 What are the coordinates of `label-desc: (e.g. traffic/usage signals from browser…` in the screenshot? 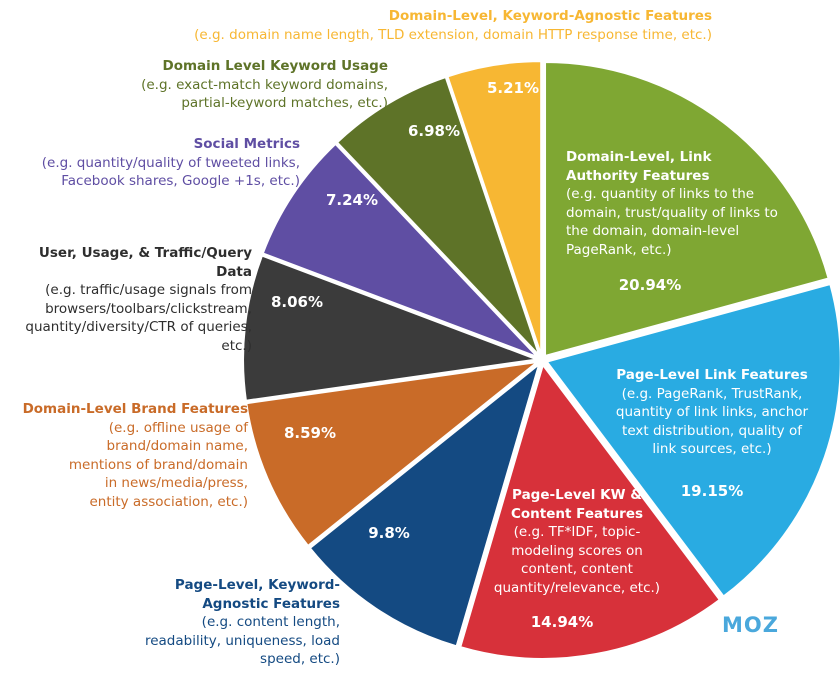 It's located at (138, 318).